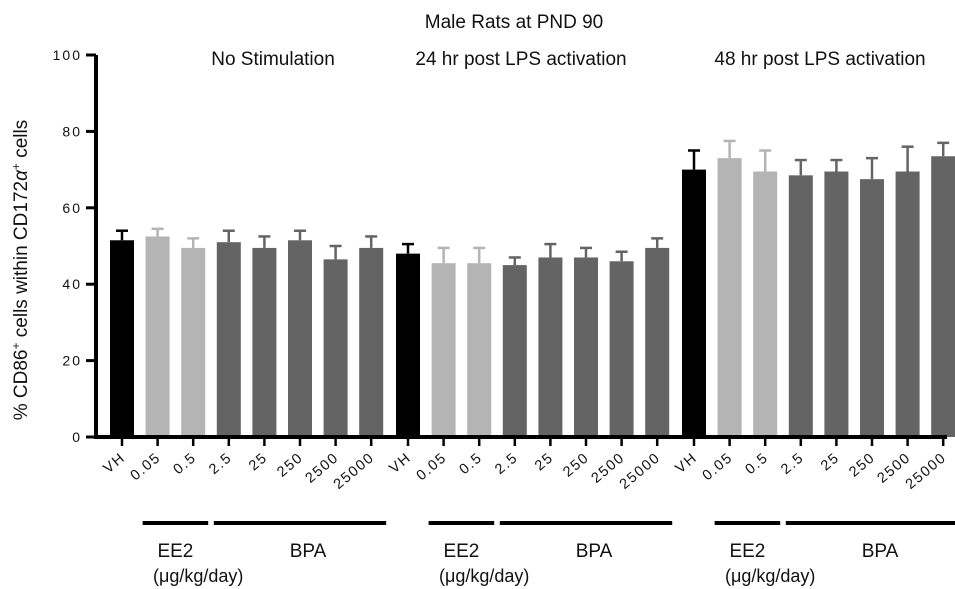 The height and width of the screenshot is (589, 955). What do you see at coordinates (16, 166) in the screenshot?
I see `y-label-sup-2: +` at bounding box center [16, 166].